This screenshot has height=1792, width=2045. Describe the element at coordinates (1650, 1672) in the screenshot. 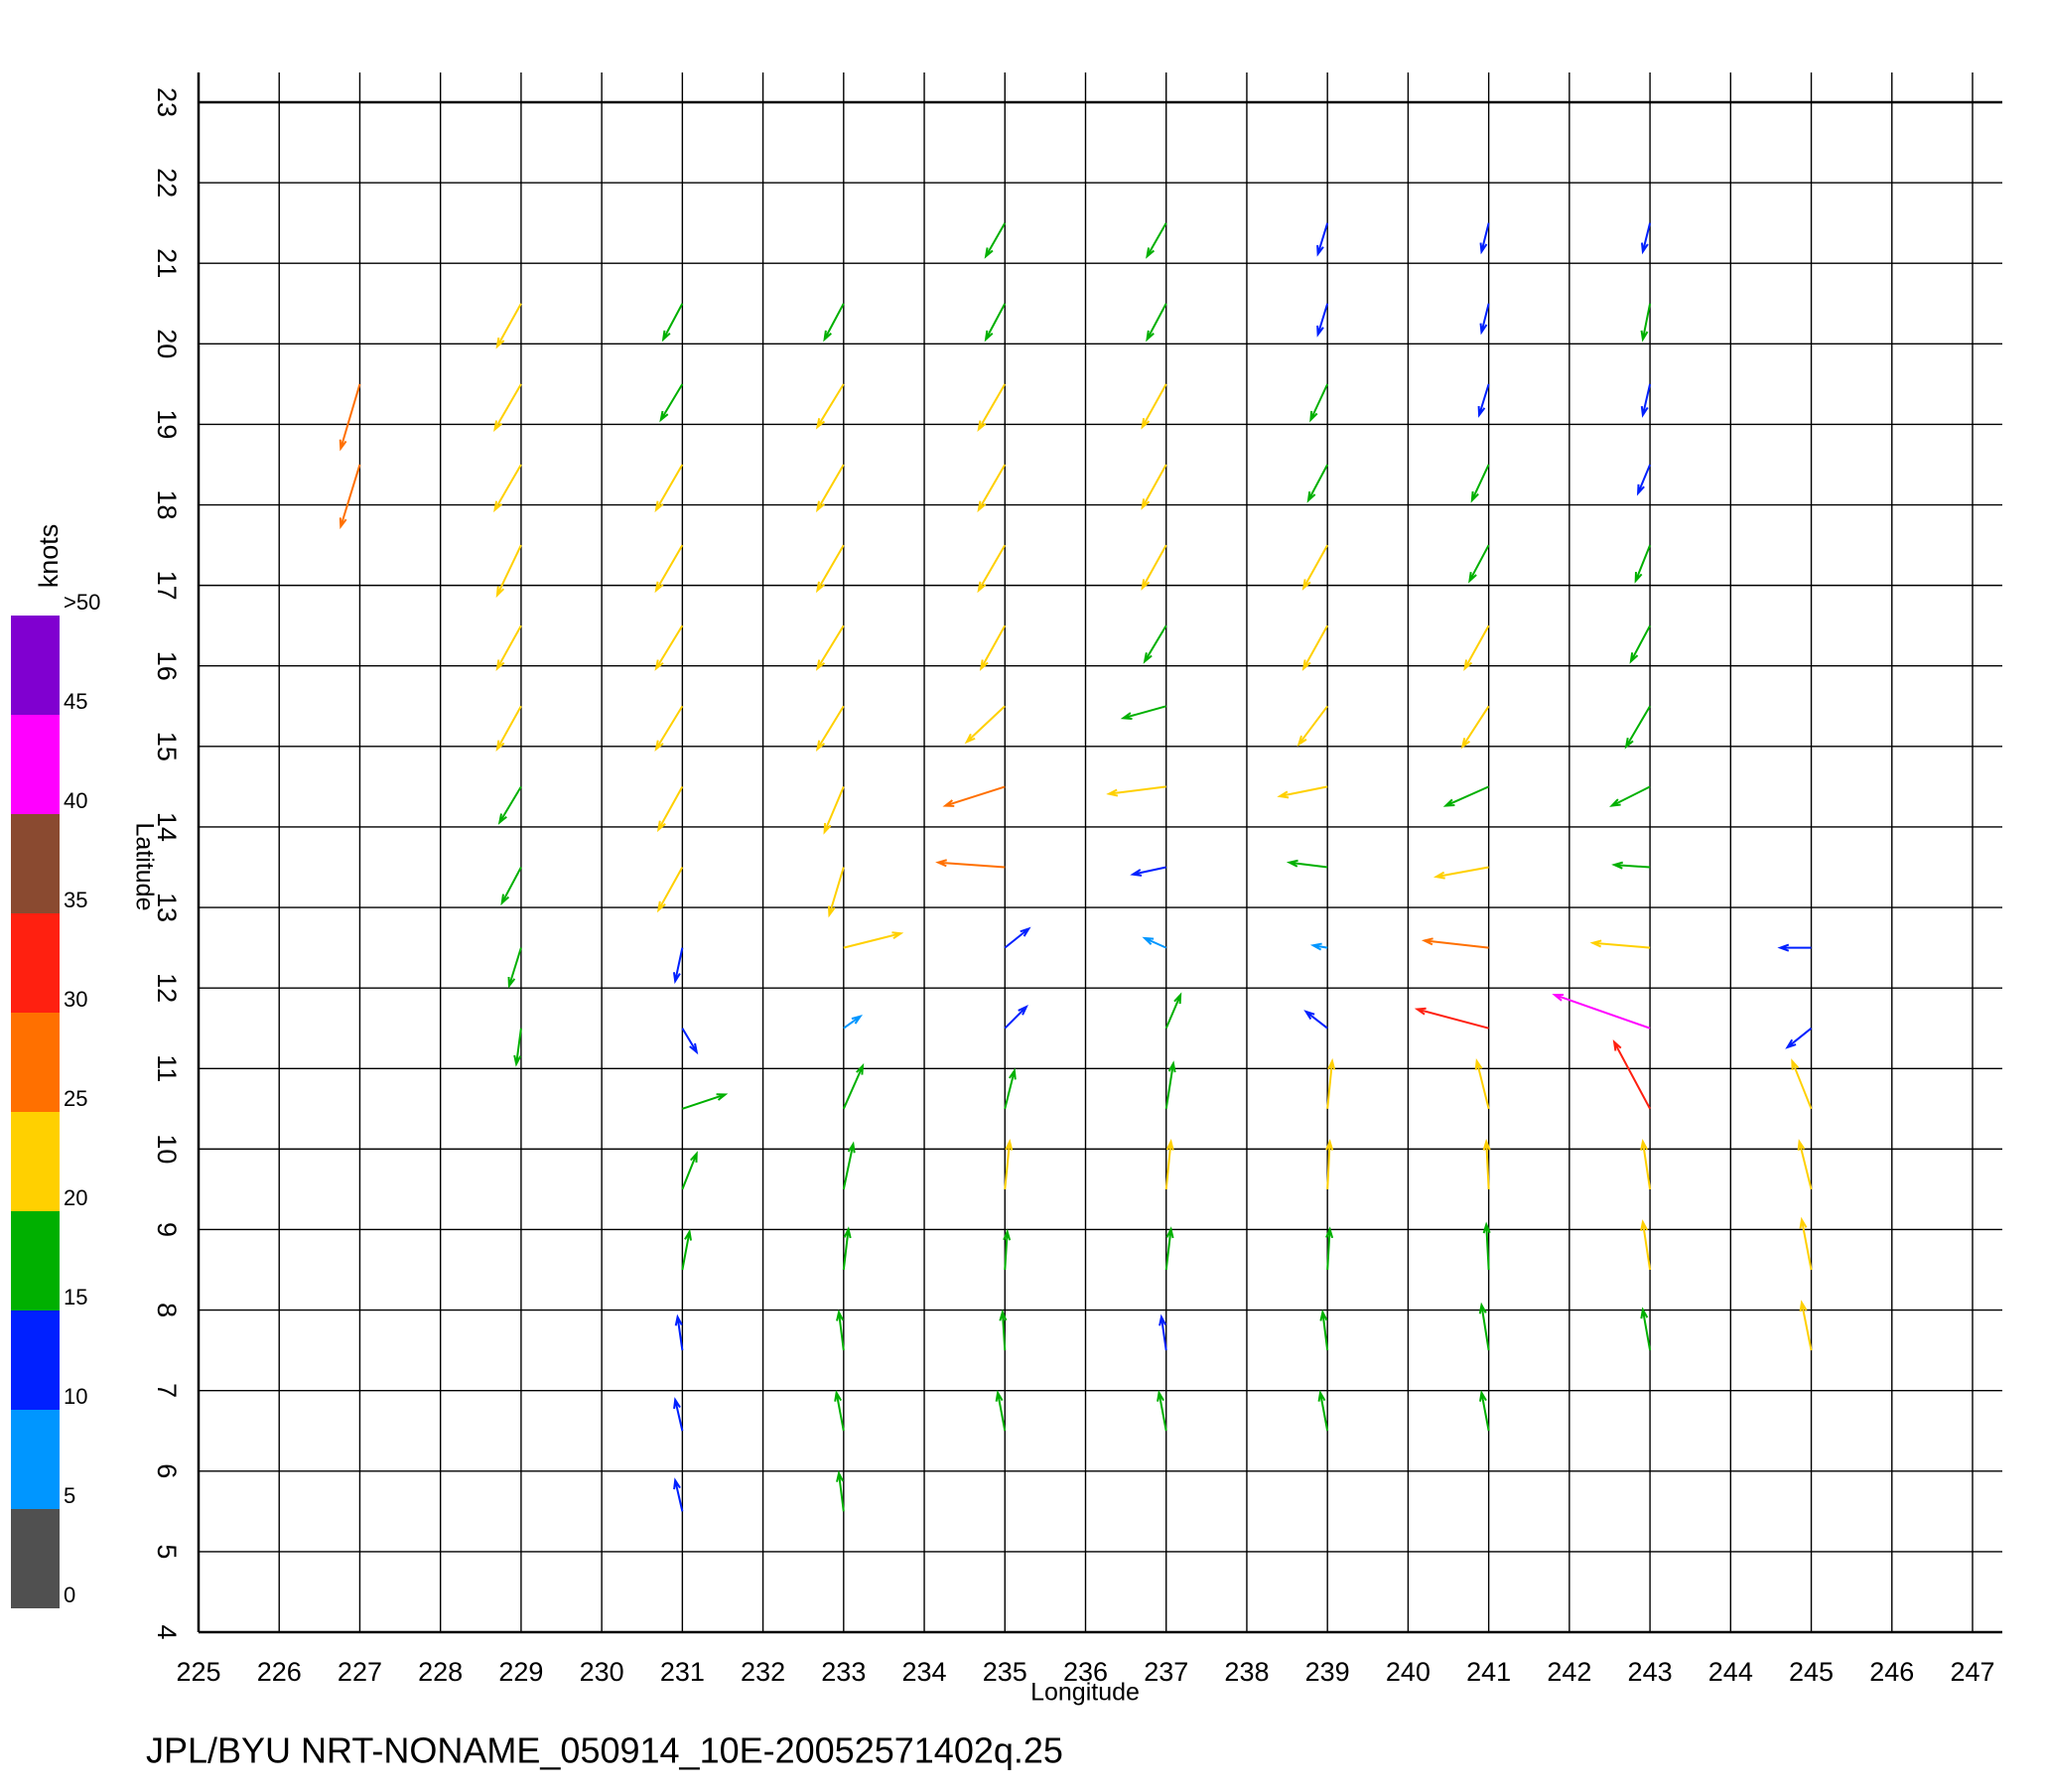

I see `x-tick-label: 243` at that location.